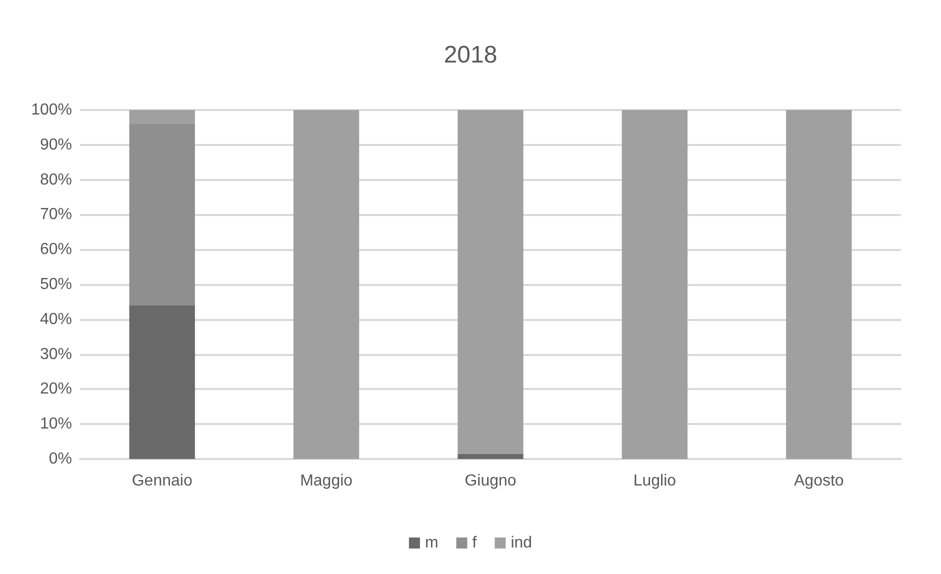  Describe the element at coordinates (654, 481) in the screenshot. I see `x-tick-label: Luglio` at that location.